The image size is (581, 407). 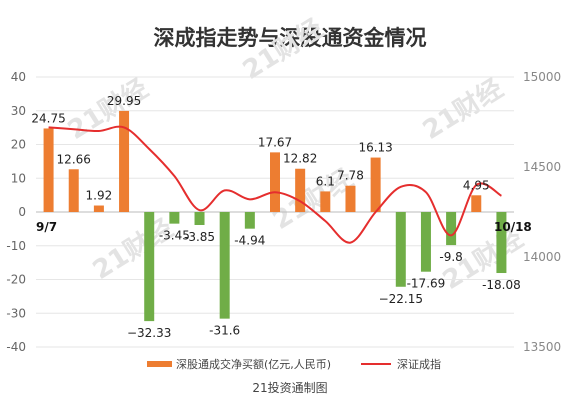 I want to click on right-tick-label: 13500, so click(x=542, y=347).